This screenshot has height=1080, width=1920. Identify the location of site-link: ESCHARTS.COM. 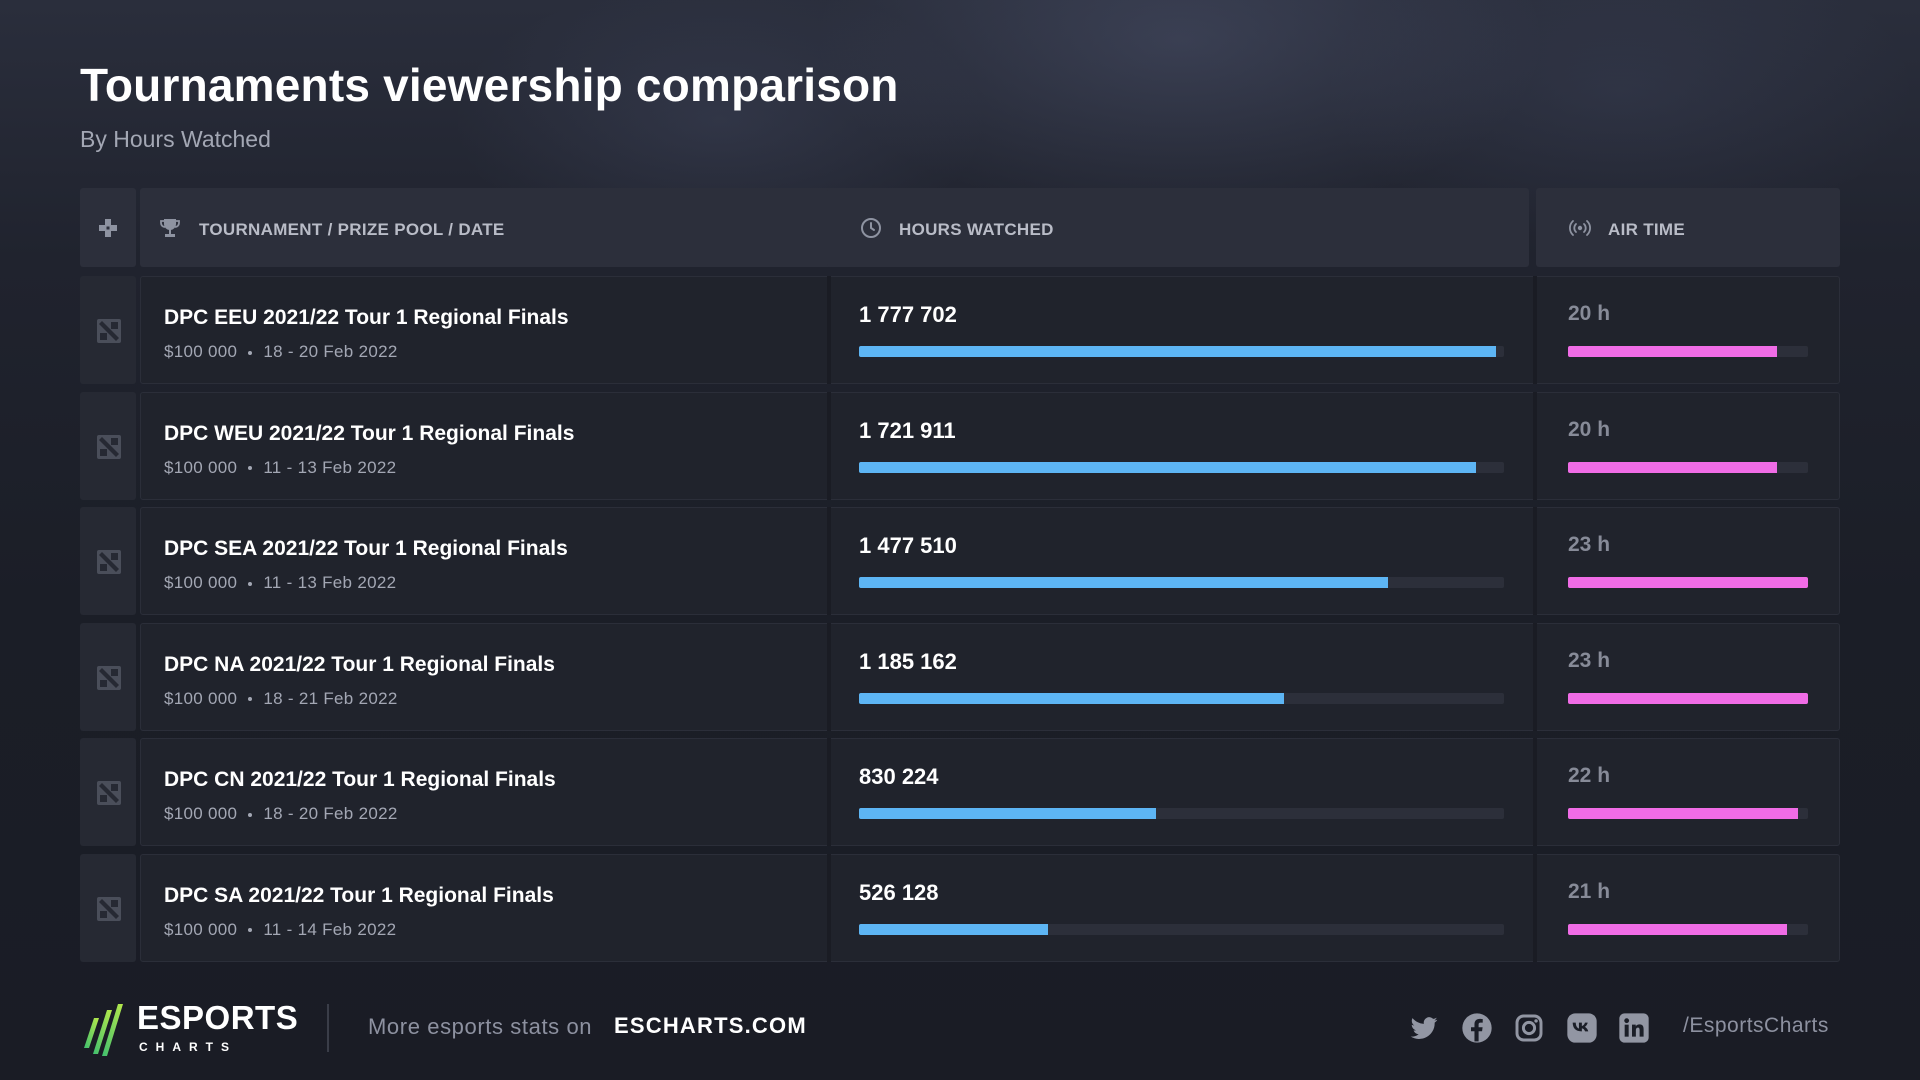
(710, 1025).